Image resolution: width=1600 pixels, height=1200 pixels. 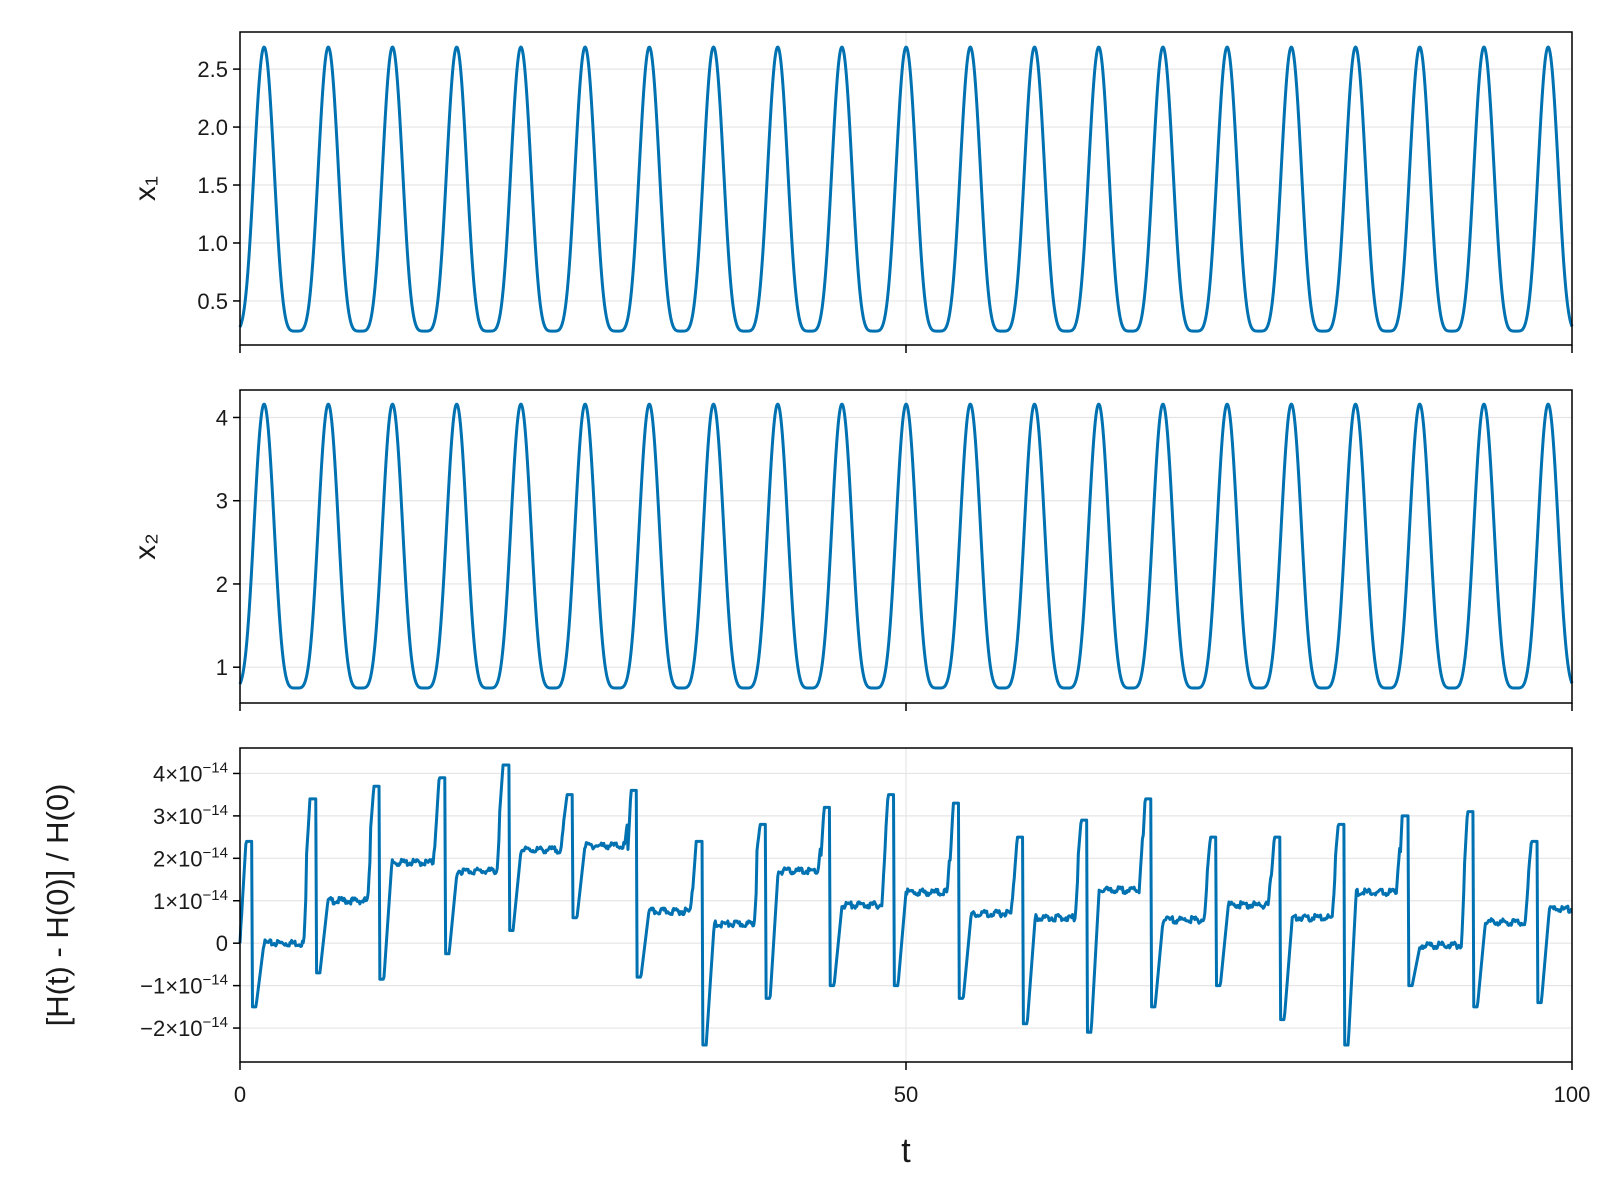 What do you see at coordinates (222, 943) in the screenshot?
I see `y-tick-label: 0` at bounding box center [222, 943].